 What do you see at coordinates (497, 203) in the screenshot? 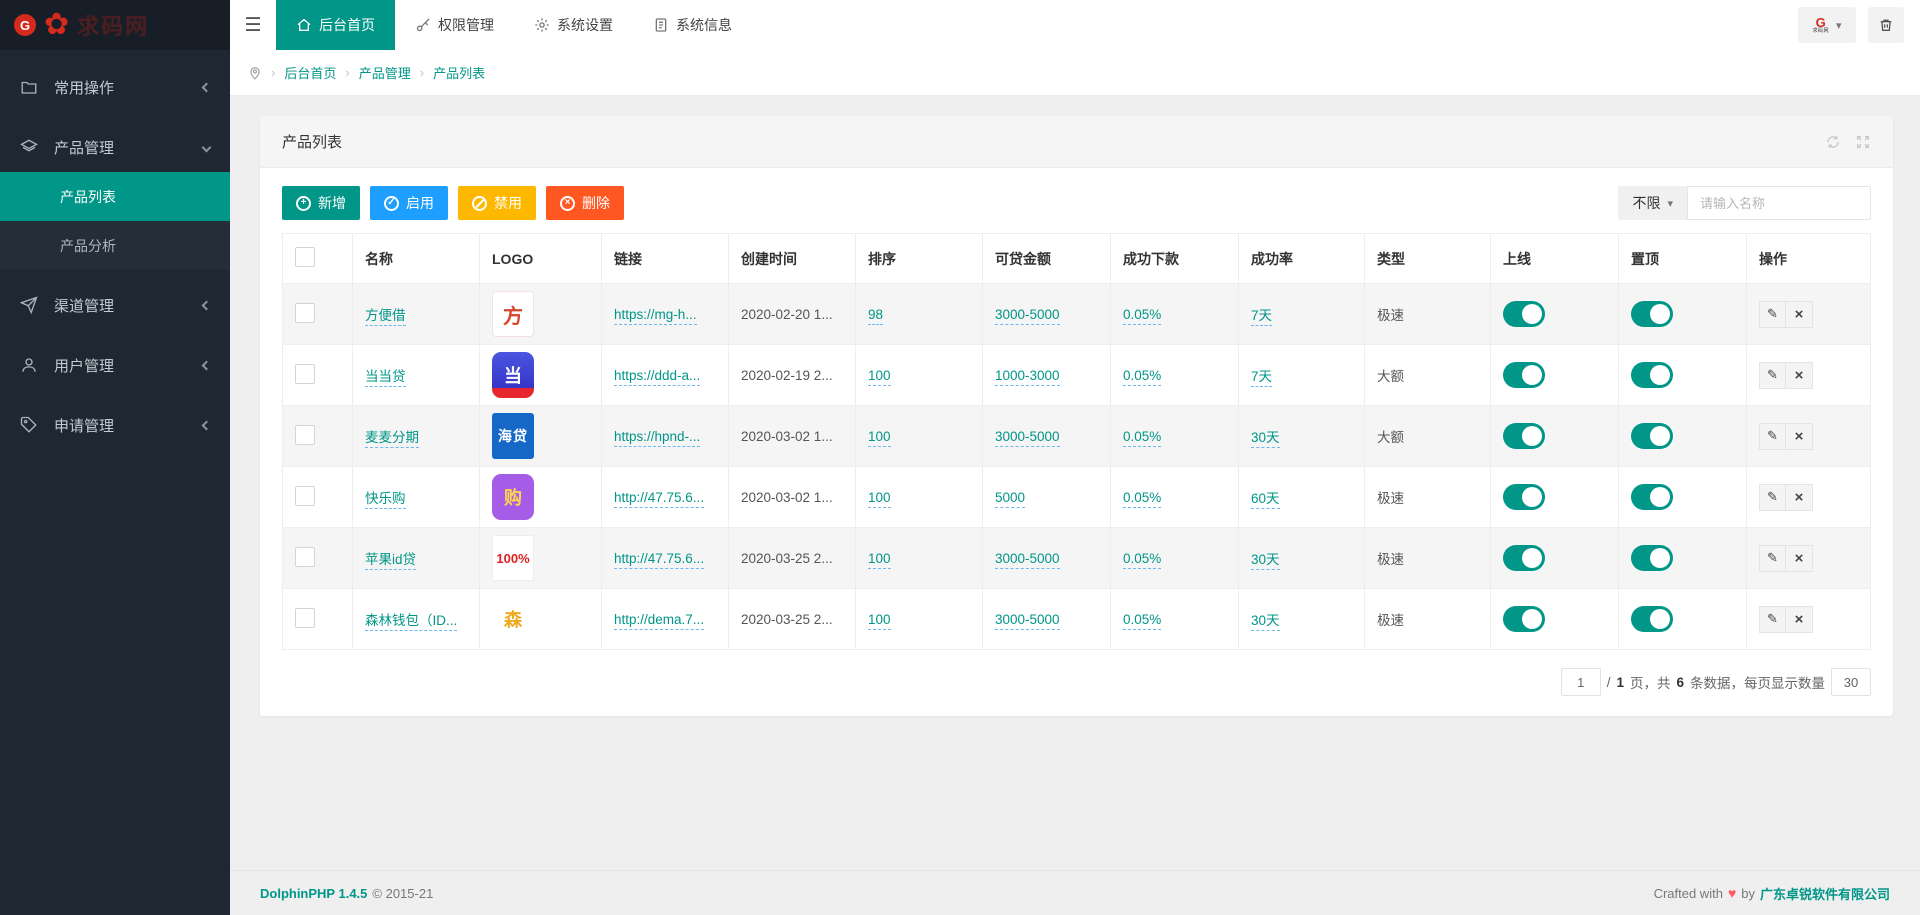
I see `disable-button: 禁用` at bounding box center [497, 203].